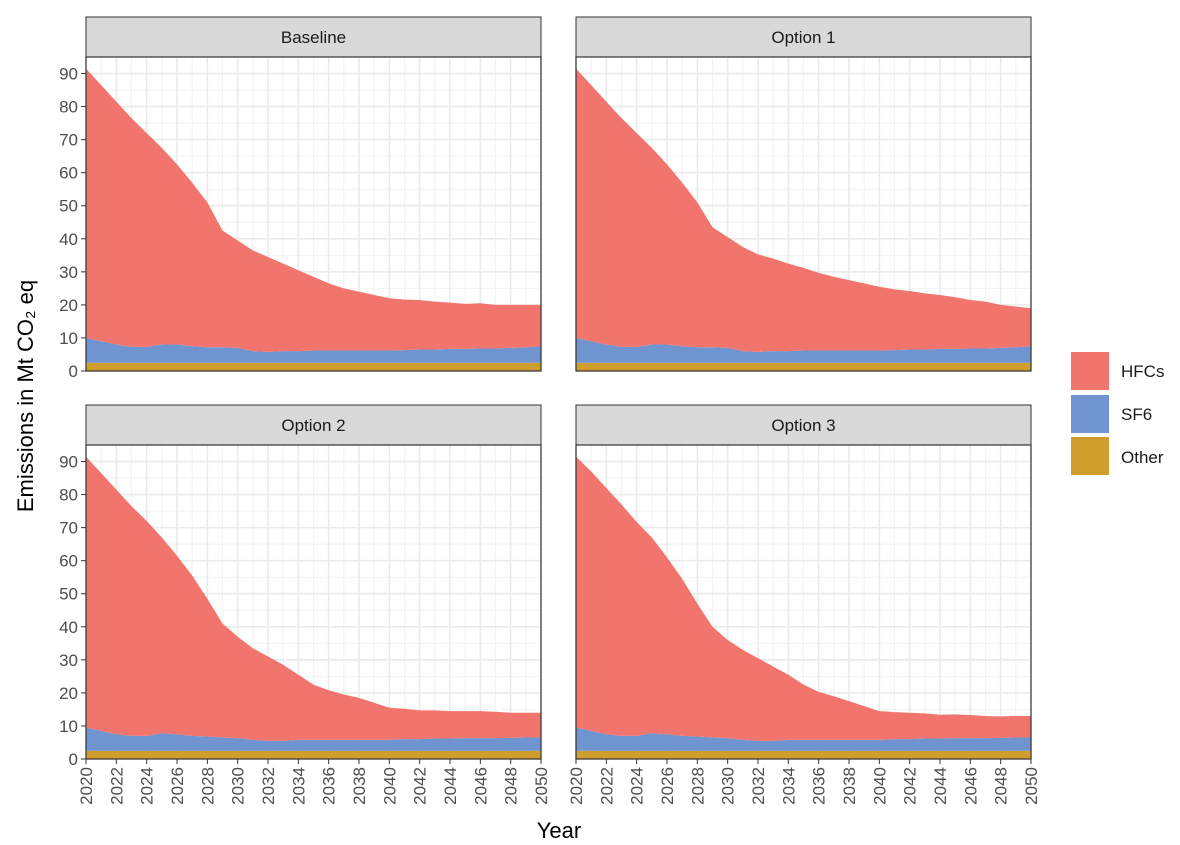  What do you see at coordinates (1117, 413) in the screenshot?
I see `legend: HFCs SF6 Other` at bounding box center [1117, 413].